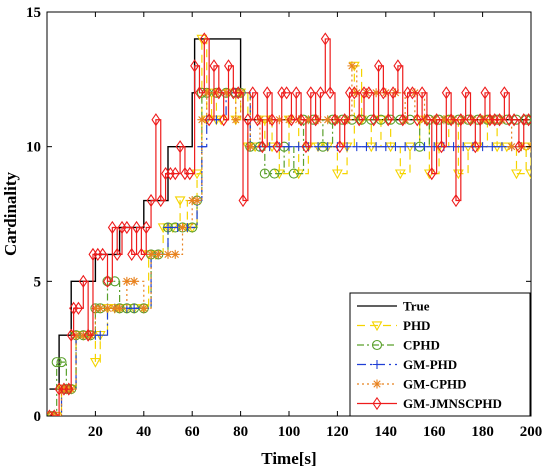 The height and width of the screenshot is (472, 550). Describe the element at coordinates (289, 432) in the screenshot. I see `x-tick-label: 100` at that location.